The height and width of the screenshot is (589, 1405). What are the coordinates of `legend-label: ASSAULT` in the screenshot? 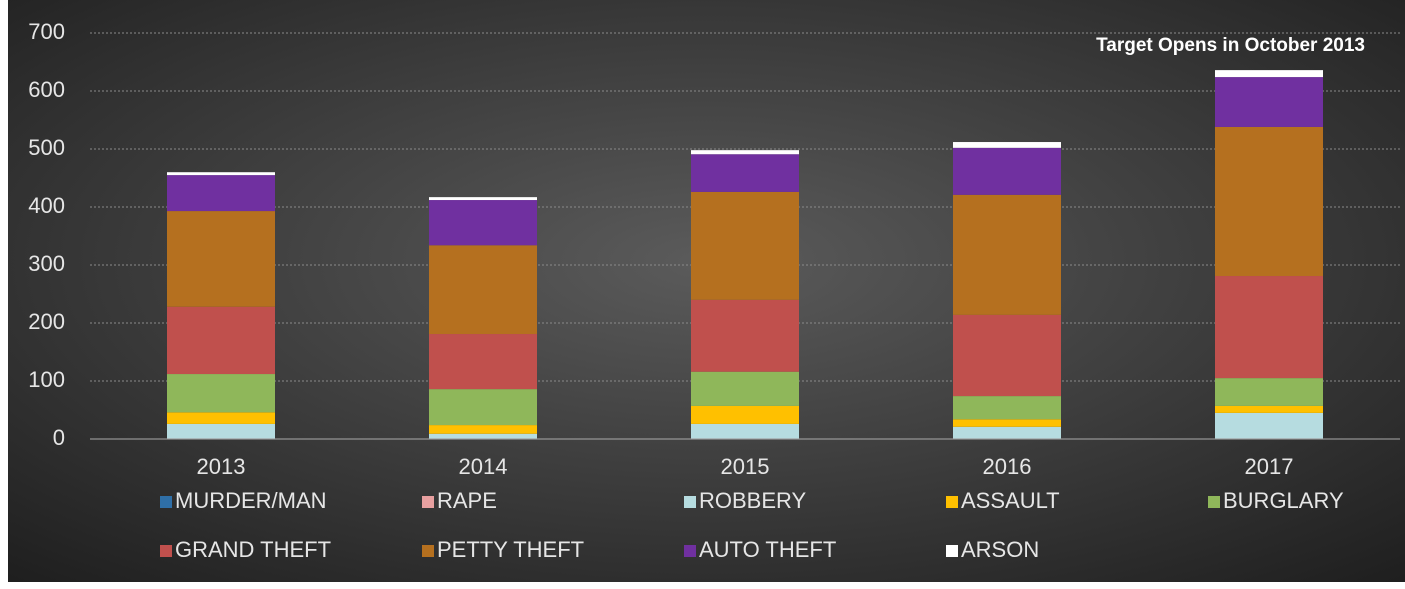 It's located at (1010, 500).